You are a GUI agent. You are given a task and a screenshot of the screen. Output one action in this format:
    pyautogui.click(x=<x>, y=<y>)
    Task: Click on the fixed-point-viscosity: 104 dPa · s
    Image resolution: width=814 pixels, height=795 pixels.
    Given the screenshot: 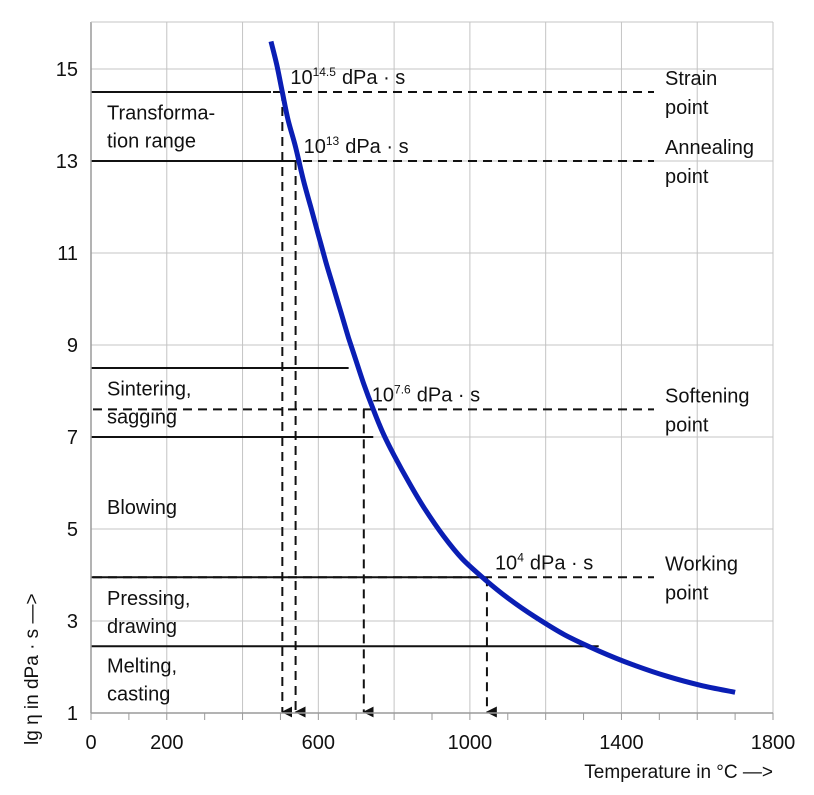 What is the action you would take?
    pyautogui.click(x=544, y=562)
    